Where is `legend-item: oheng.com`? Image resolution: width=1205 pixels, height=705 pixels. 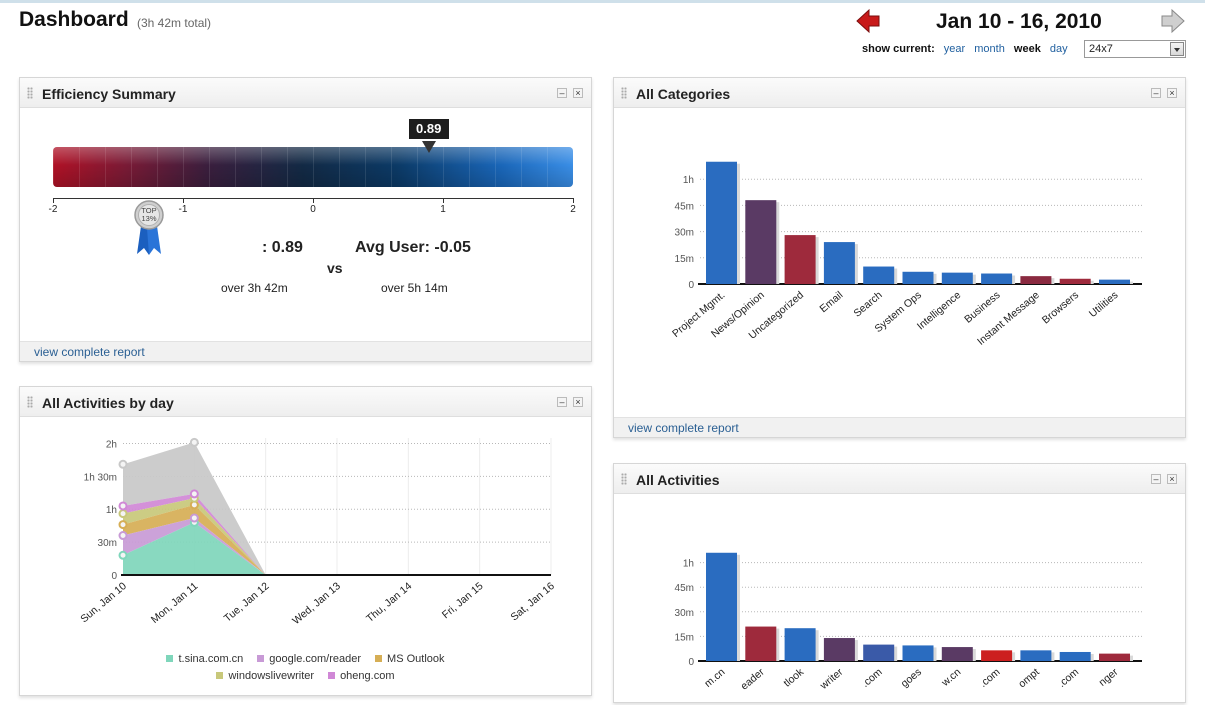
legend-item: oheng.com is located at coordinates (361, 676).